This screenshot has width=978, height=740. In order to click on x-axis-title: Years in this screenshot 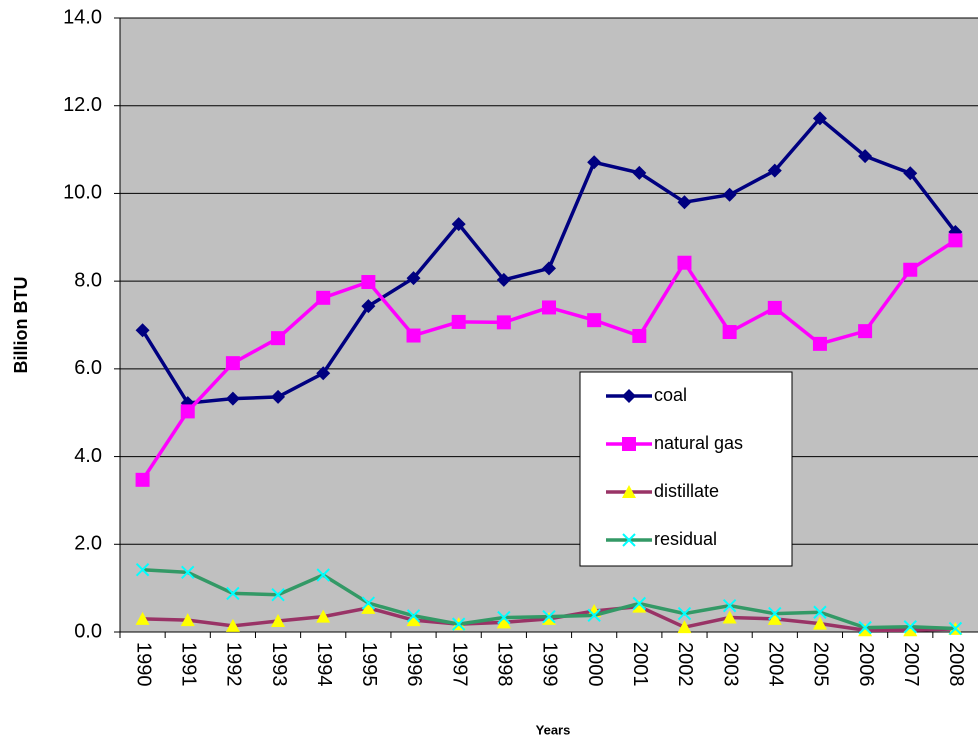, I will do `click(553, 729)`.